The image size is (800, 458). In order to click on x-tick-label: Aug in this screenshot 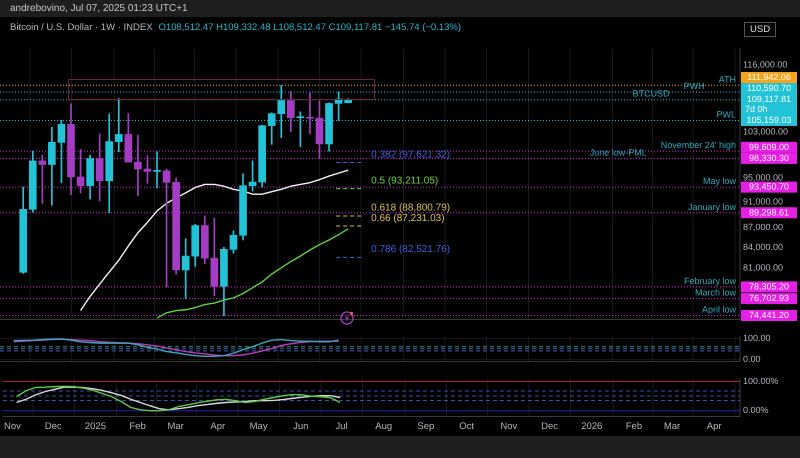, I will do `click(383, 426)`.